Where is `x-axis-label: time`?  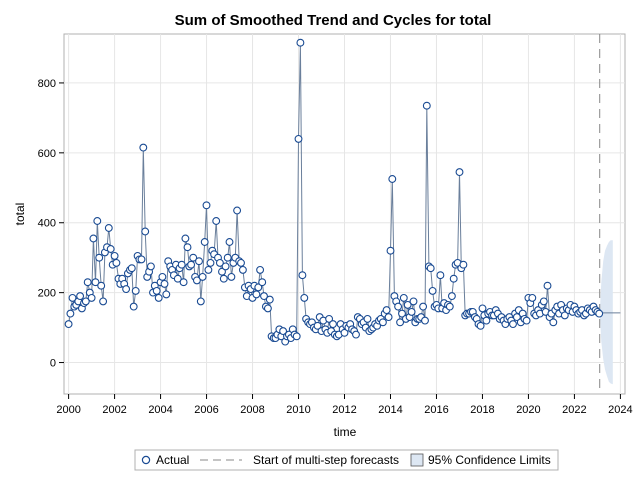 x-axis-label: time is located at coordinates (345, 432).